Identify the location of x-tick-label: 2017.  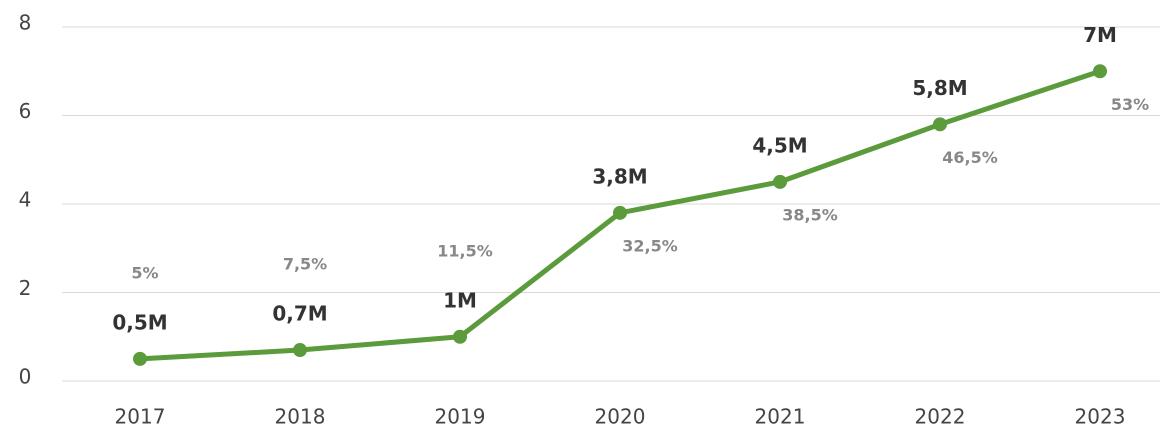
(140, 417).